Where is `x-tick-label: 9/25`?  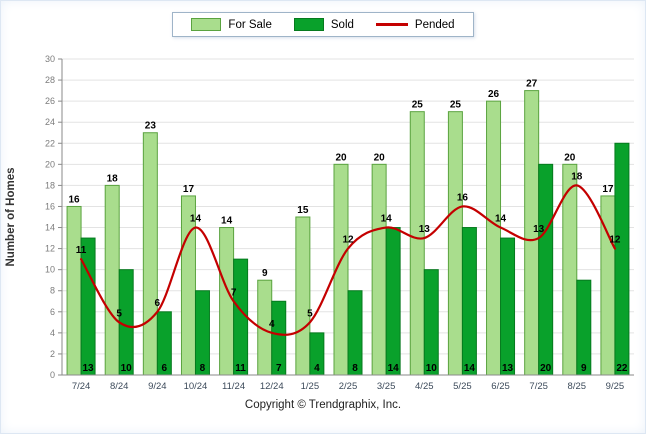 x-tick-label: 9/25 is located at coordinates (615, 386).